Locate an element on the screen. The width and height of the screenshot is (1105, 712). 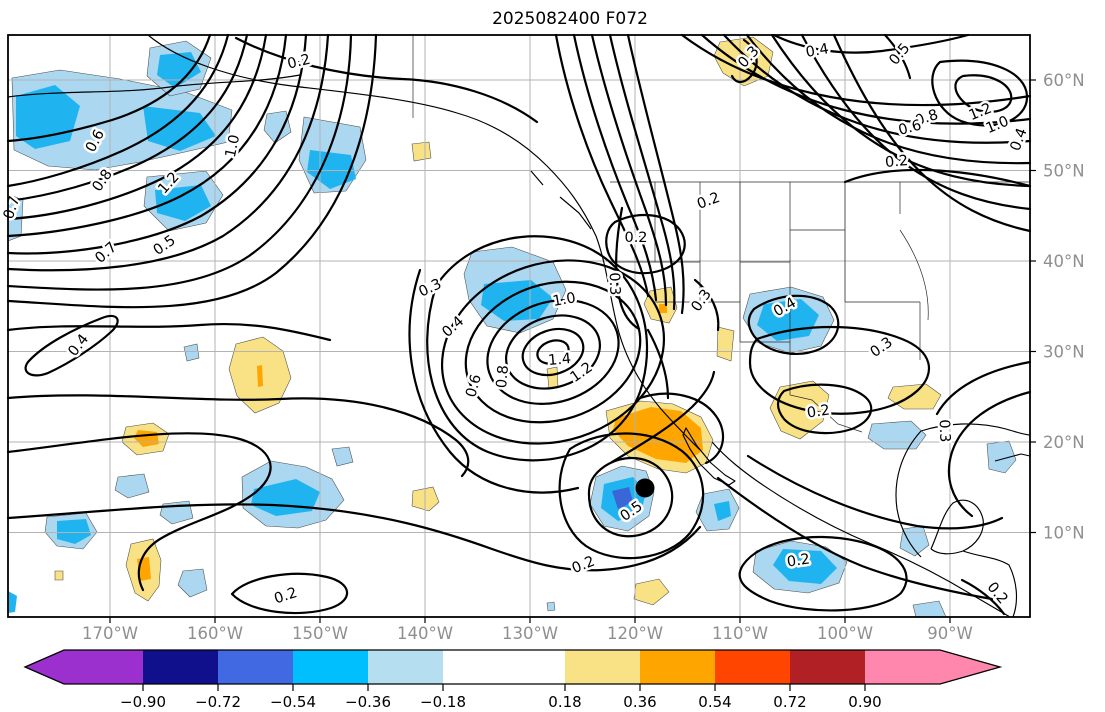
axis-tick-label: 20°N is located at coordinates (1064, 442).